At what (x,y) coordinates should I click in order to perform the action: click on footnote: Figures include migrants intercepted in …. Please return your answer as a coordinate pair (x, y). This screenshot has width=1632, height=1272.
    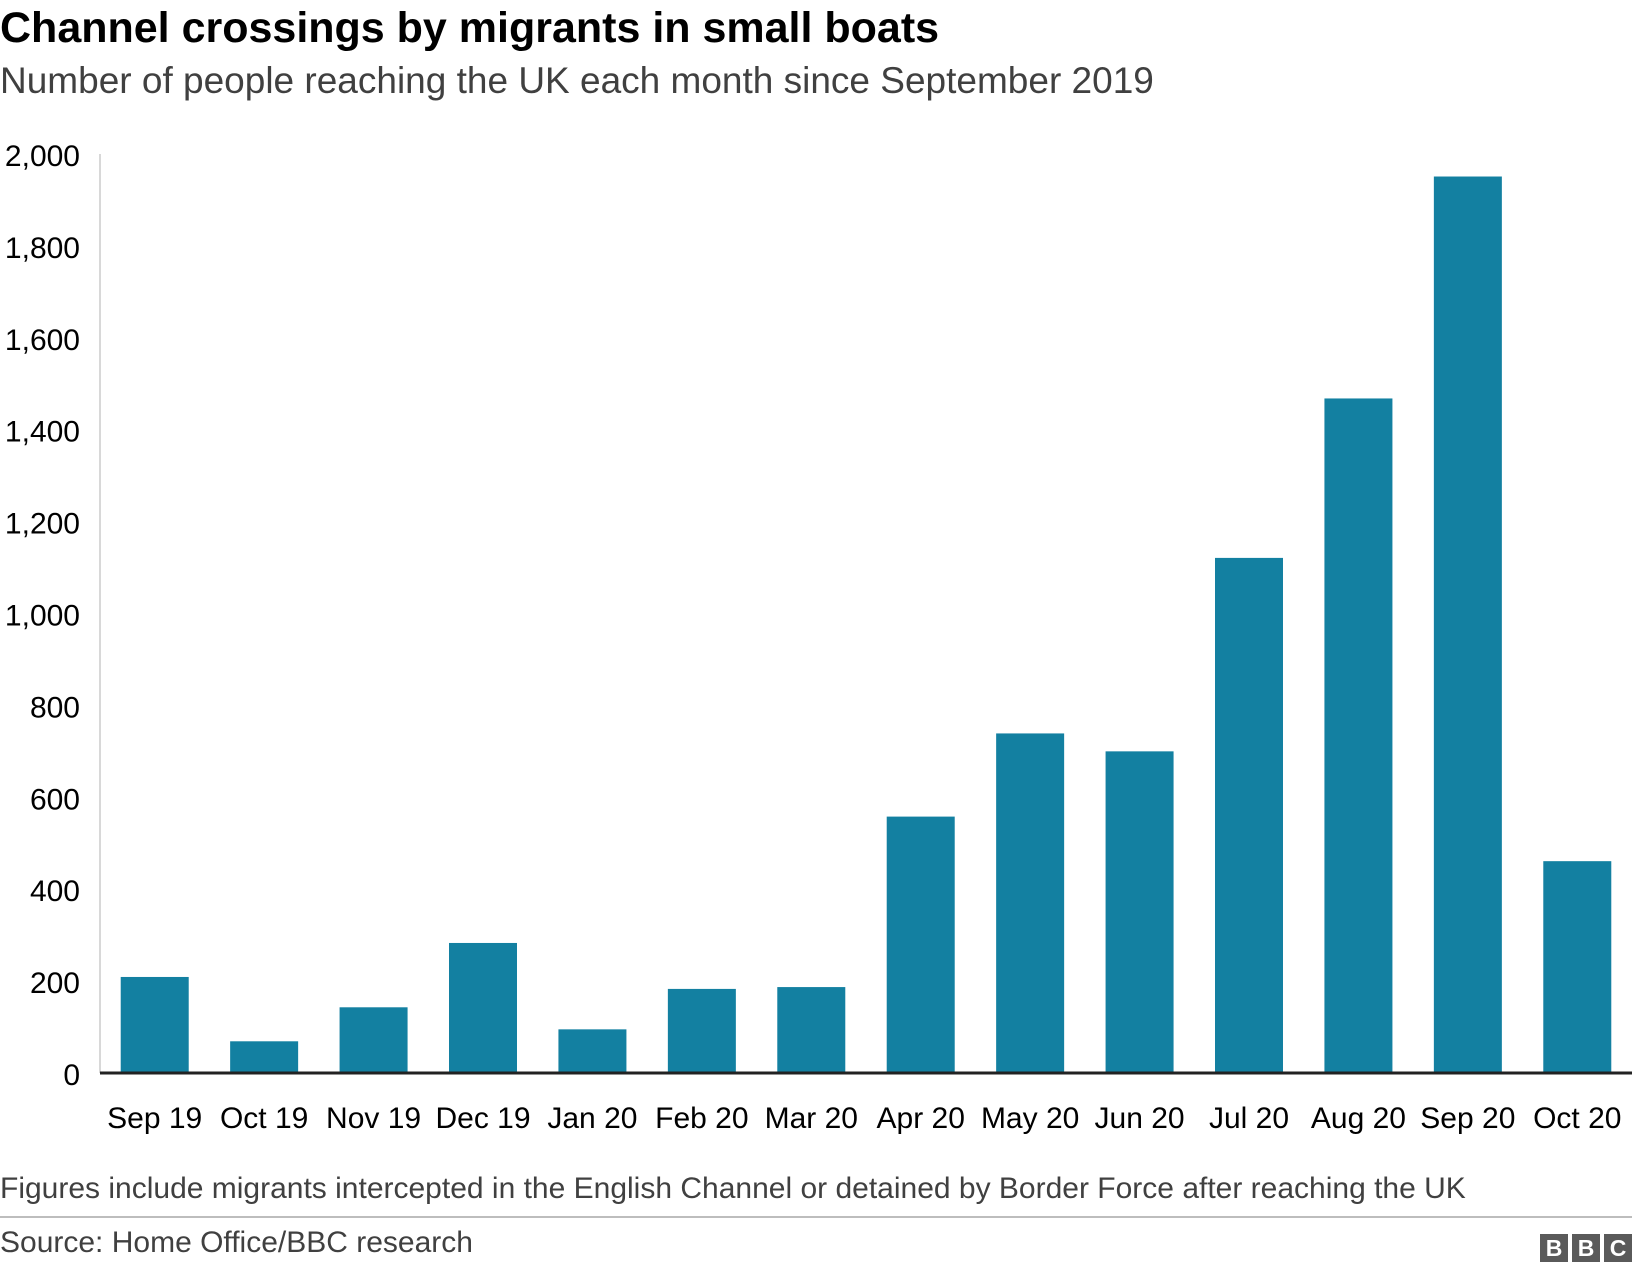
    Looking at the image, I should click on (733, 1188).